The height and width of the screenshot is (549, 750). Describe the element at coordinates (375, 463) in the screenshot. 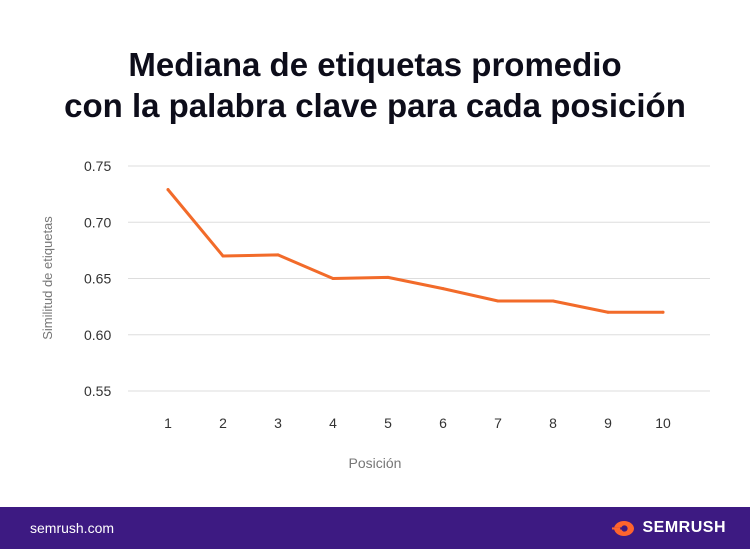

I see `x-axis-title: Posición` at that location.